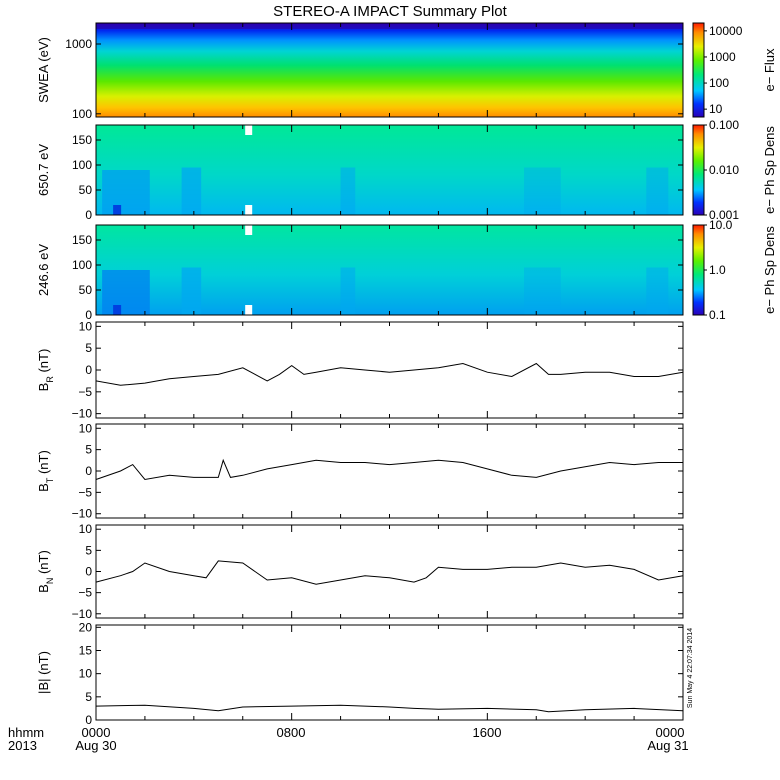 This screenshot has height=780, width=780. I want to click on time-tick-0800: 0800, so click(291, 732).